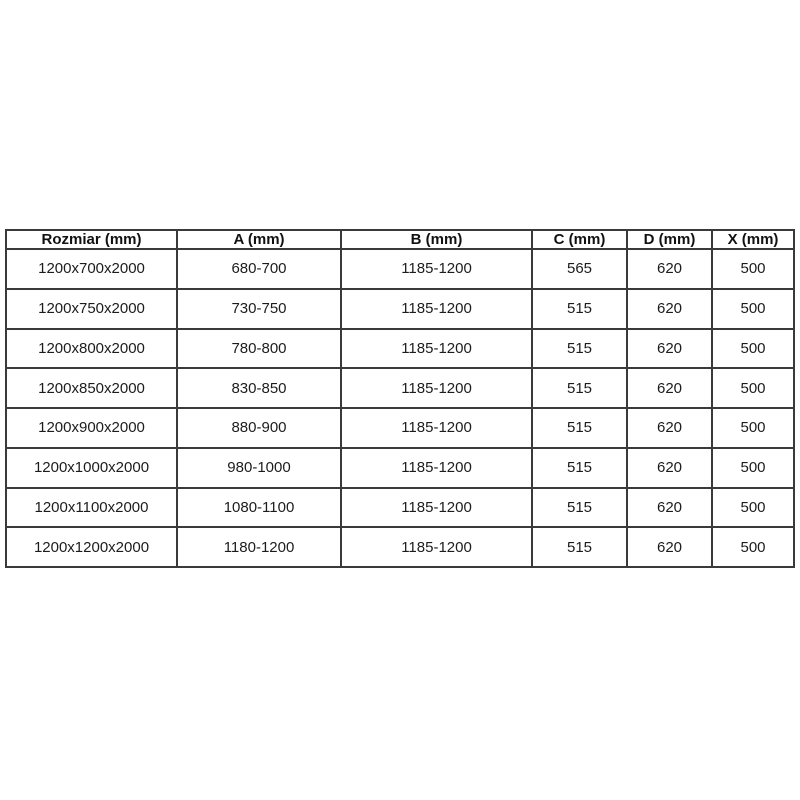 This screenshot has width=800, height=800. What do you see at coordinates (753, 239) in the screenshot?
I see `column-header: X (mm)` at bounding box center [753, 239].